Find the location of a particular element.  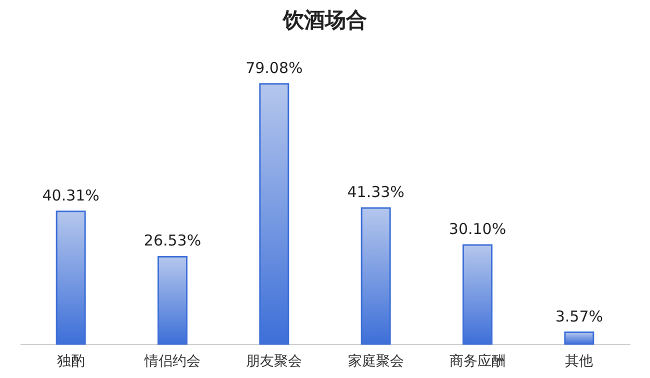

x-tick-label: 家庭聚会 is located at coordinates (376, 362).